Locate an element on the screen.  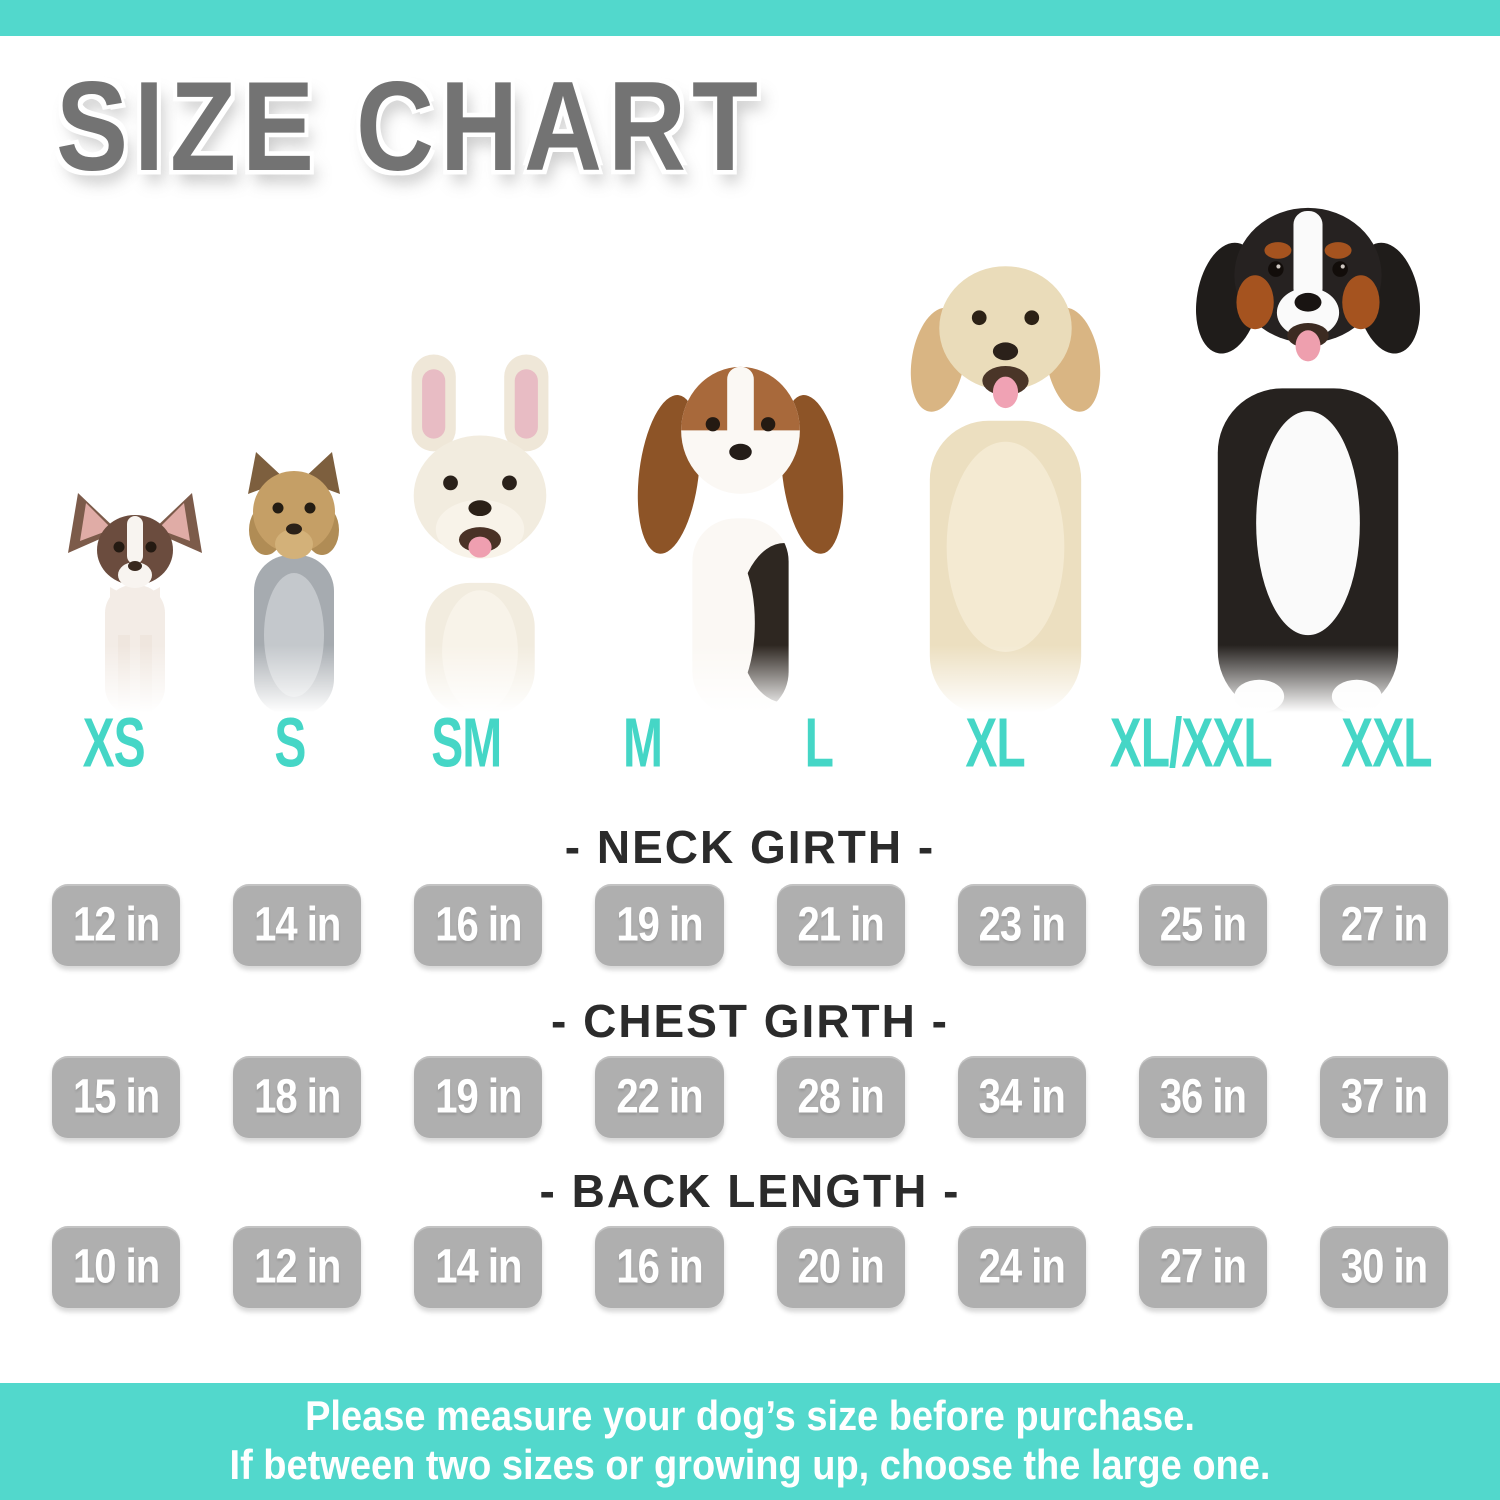
back-length-value: 20 in is located at coordinates (840, 1267).